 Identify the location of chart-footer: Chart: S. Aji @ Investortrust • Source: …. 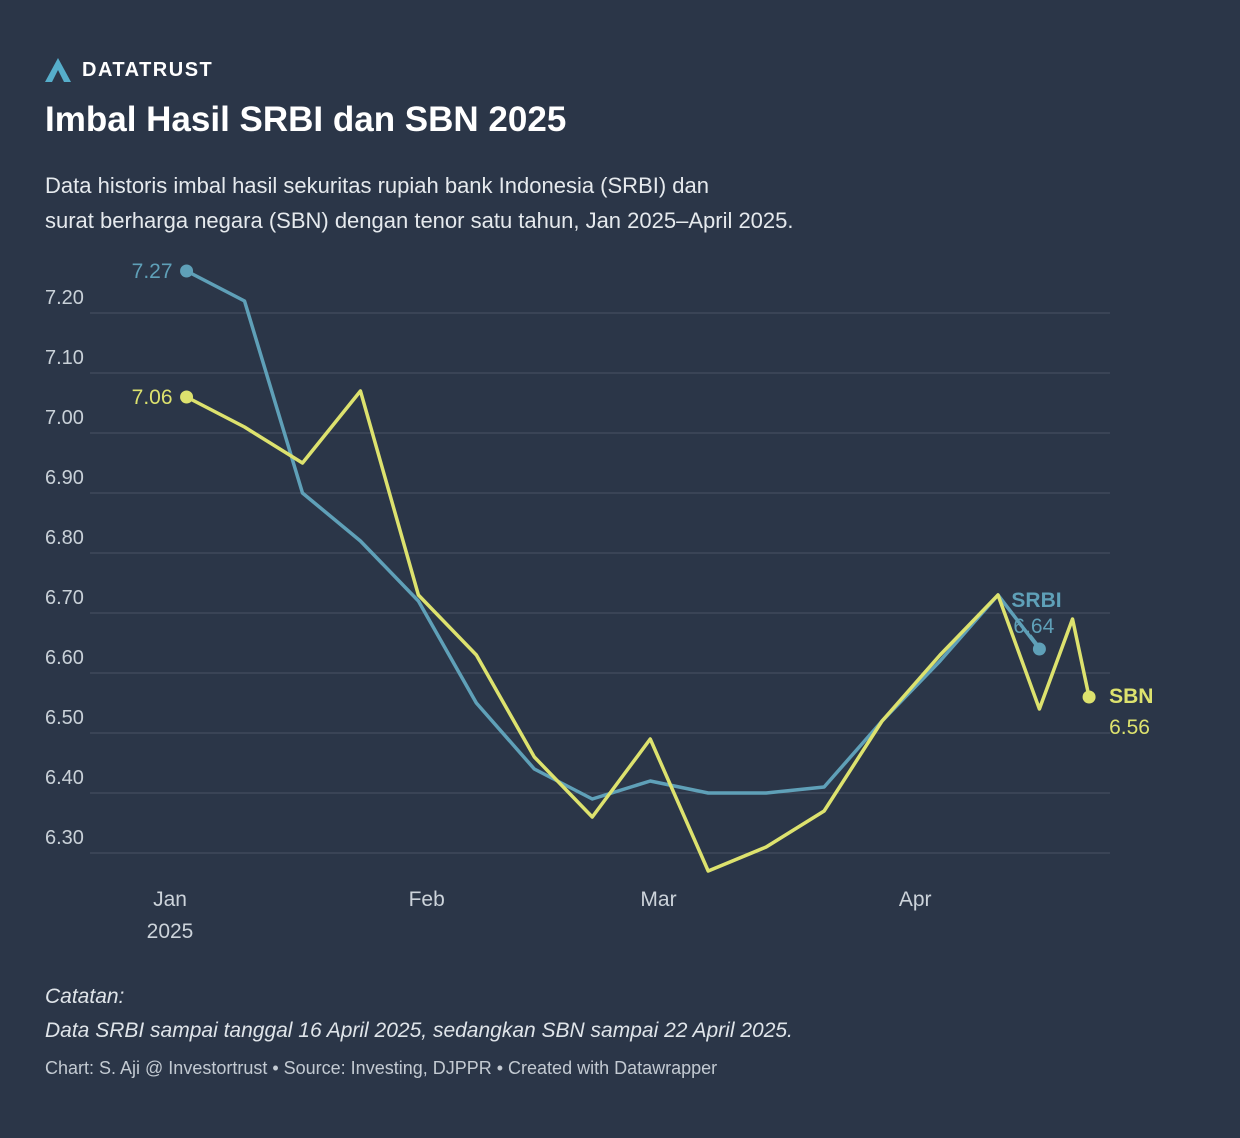
(381, 1068).